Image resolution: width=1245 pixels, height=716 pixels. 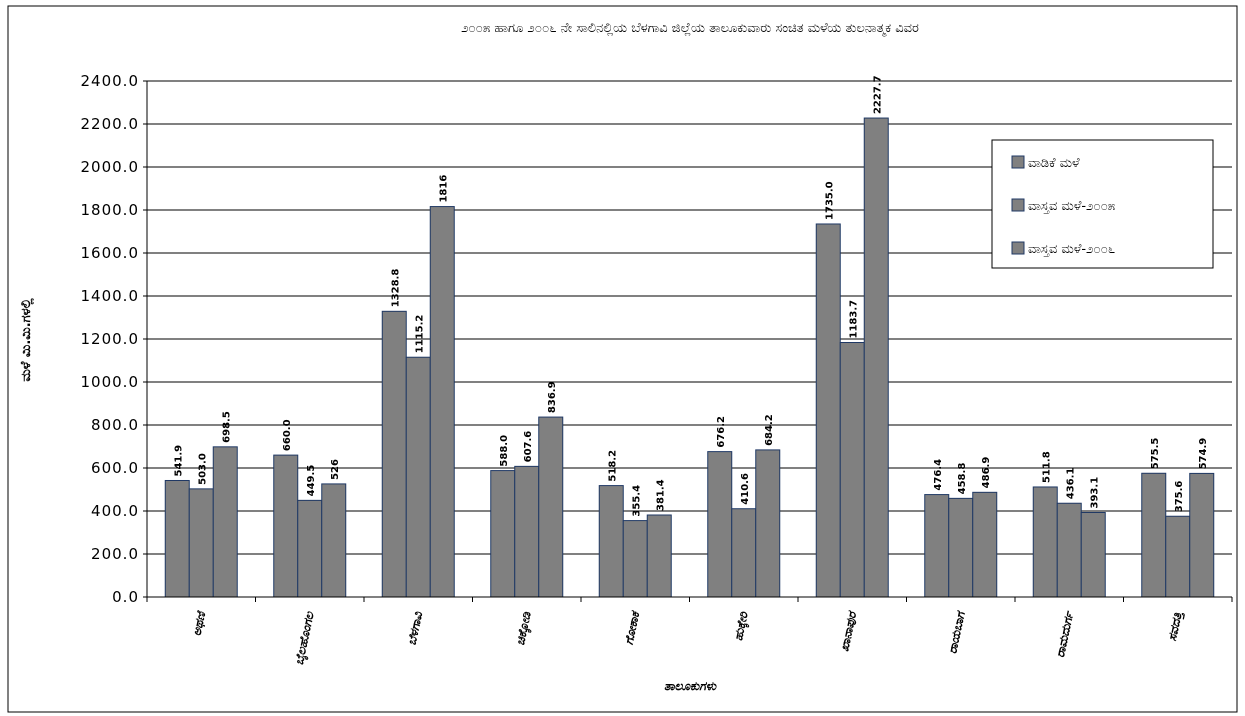 I want to click on value-label: 526, so click(x=335, y=469).